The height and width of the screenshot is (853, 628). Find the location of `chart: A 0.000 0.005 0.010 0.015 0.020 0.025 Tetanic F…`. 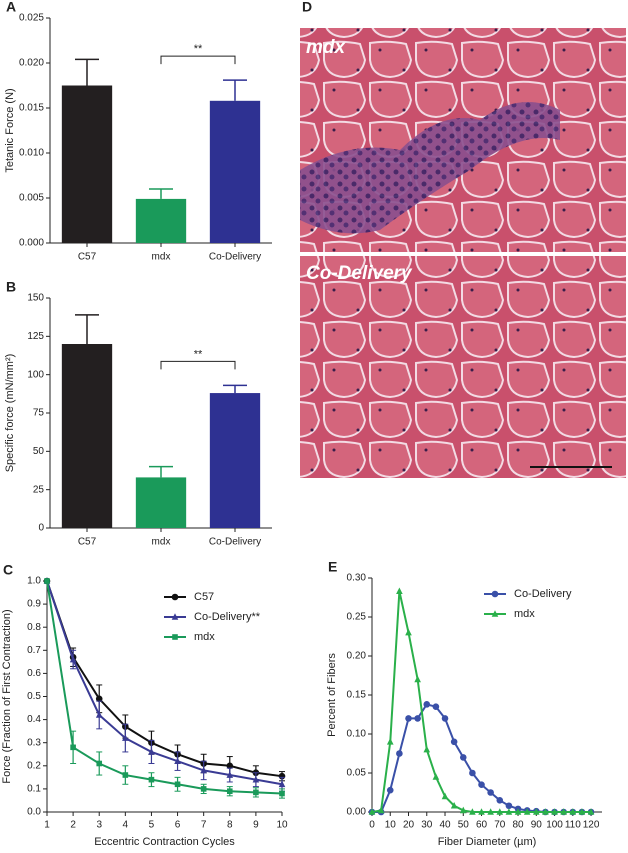

chart: A 0.000 0.005 0.010 0.015 0.020 0.025 Tetanic F… is located at coordinates (138, 131).